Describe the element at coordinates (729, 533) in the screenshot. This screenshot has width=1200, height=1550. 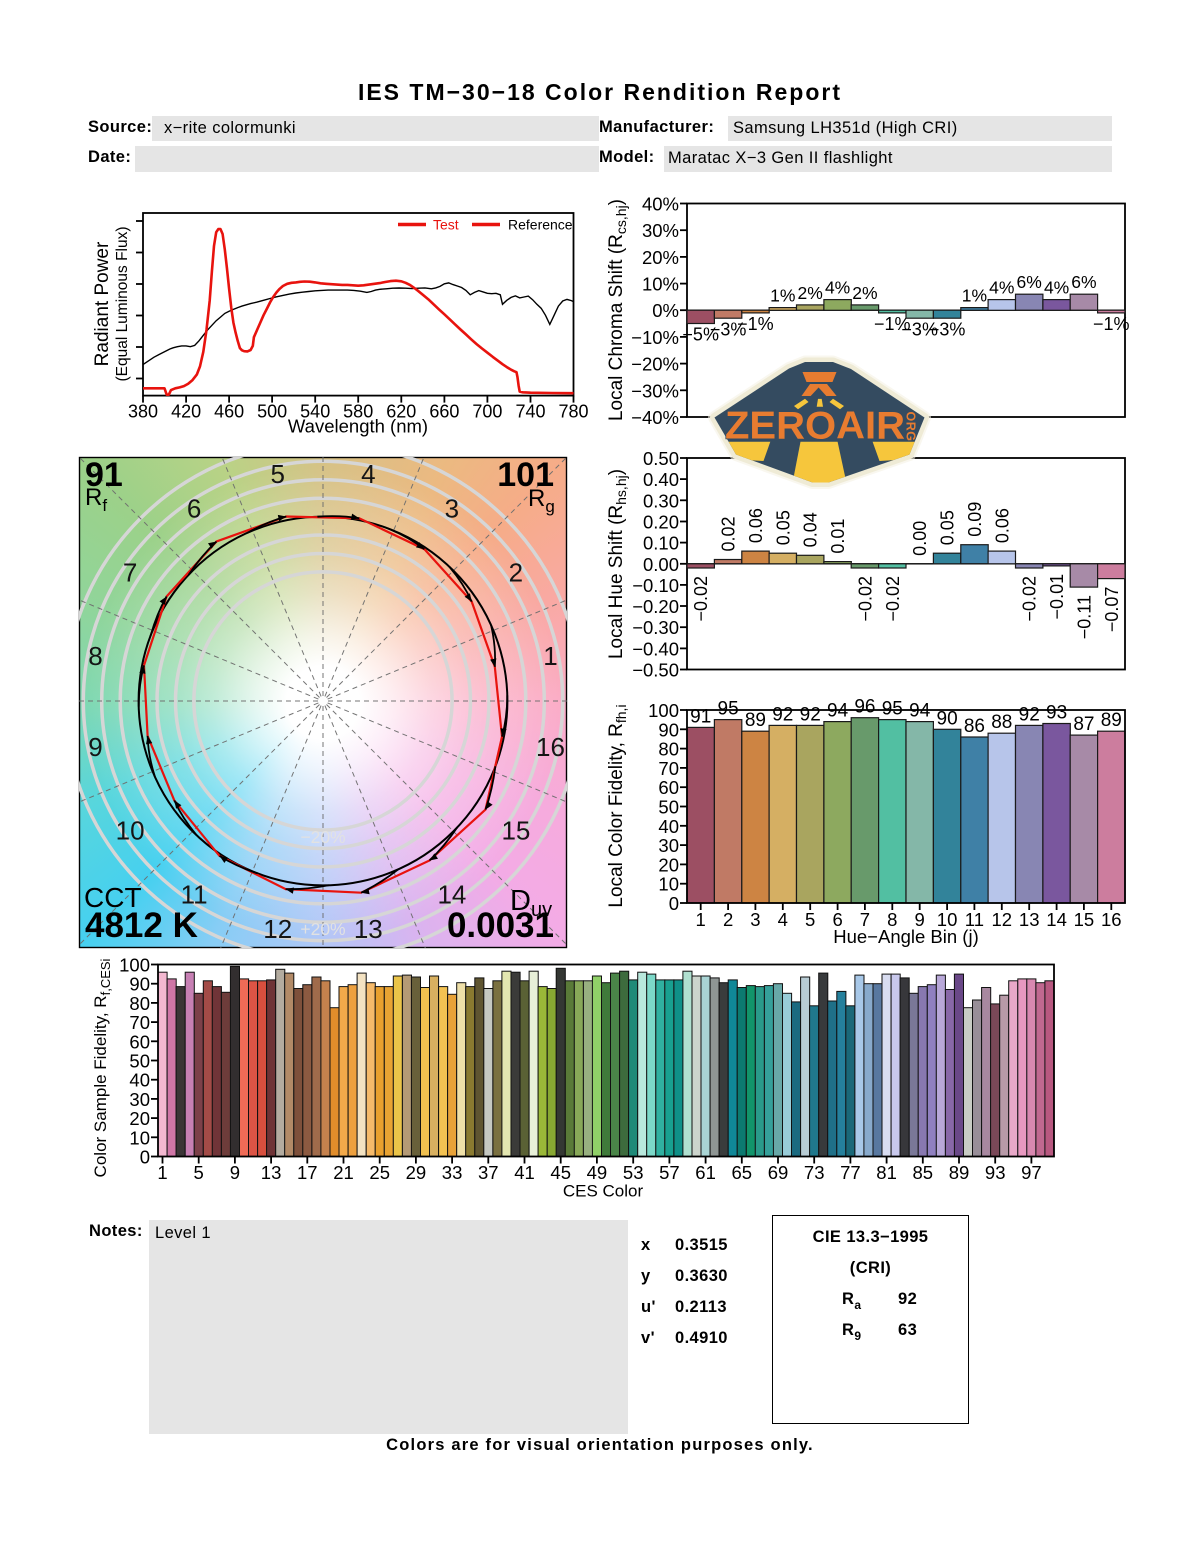
I see `svg-text: 0.02` at that location.